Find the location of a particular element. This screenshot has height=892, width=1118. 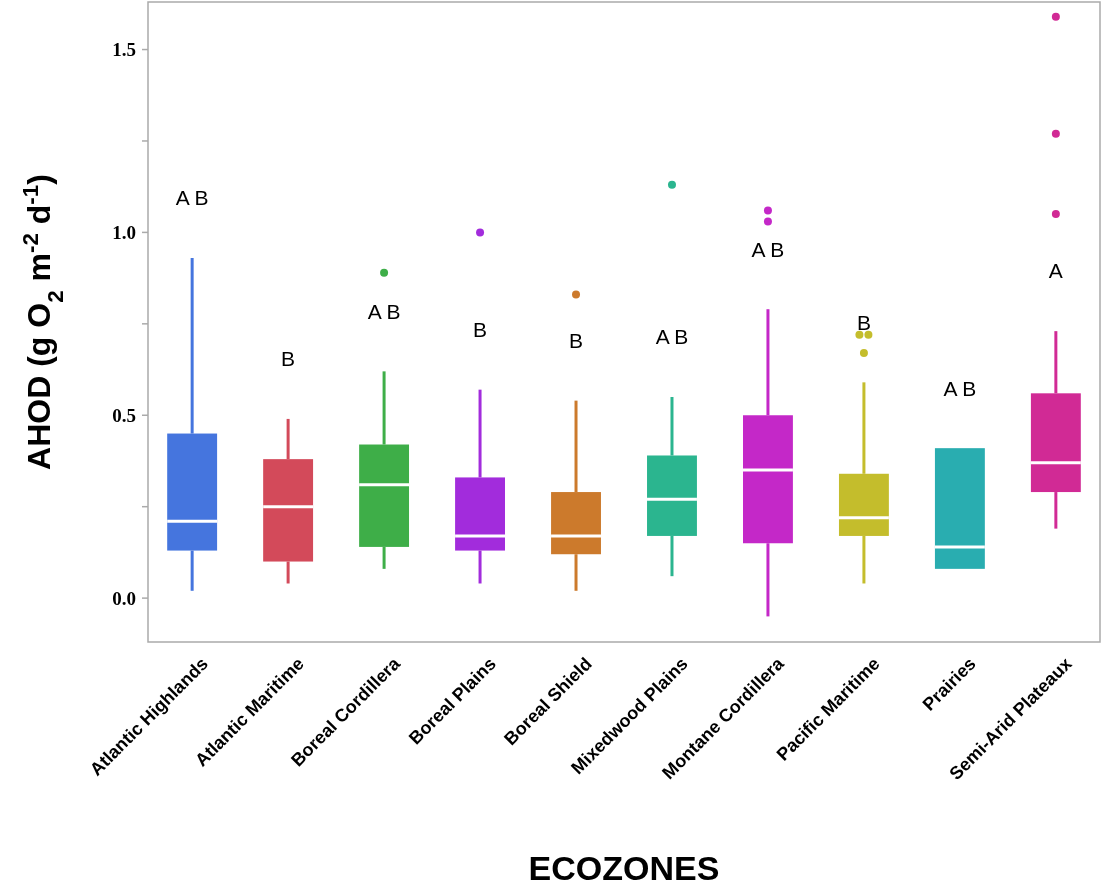

y-tick-label: 1.5 is located at coordinates (124, 50).